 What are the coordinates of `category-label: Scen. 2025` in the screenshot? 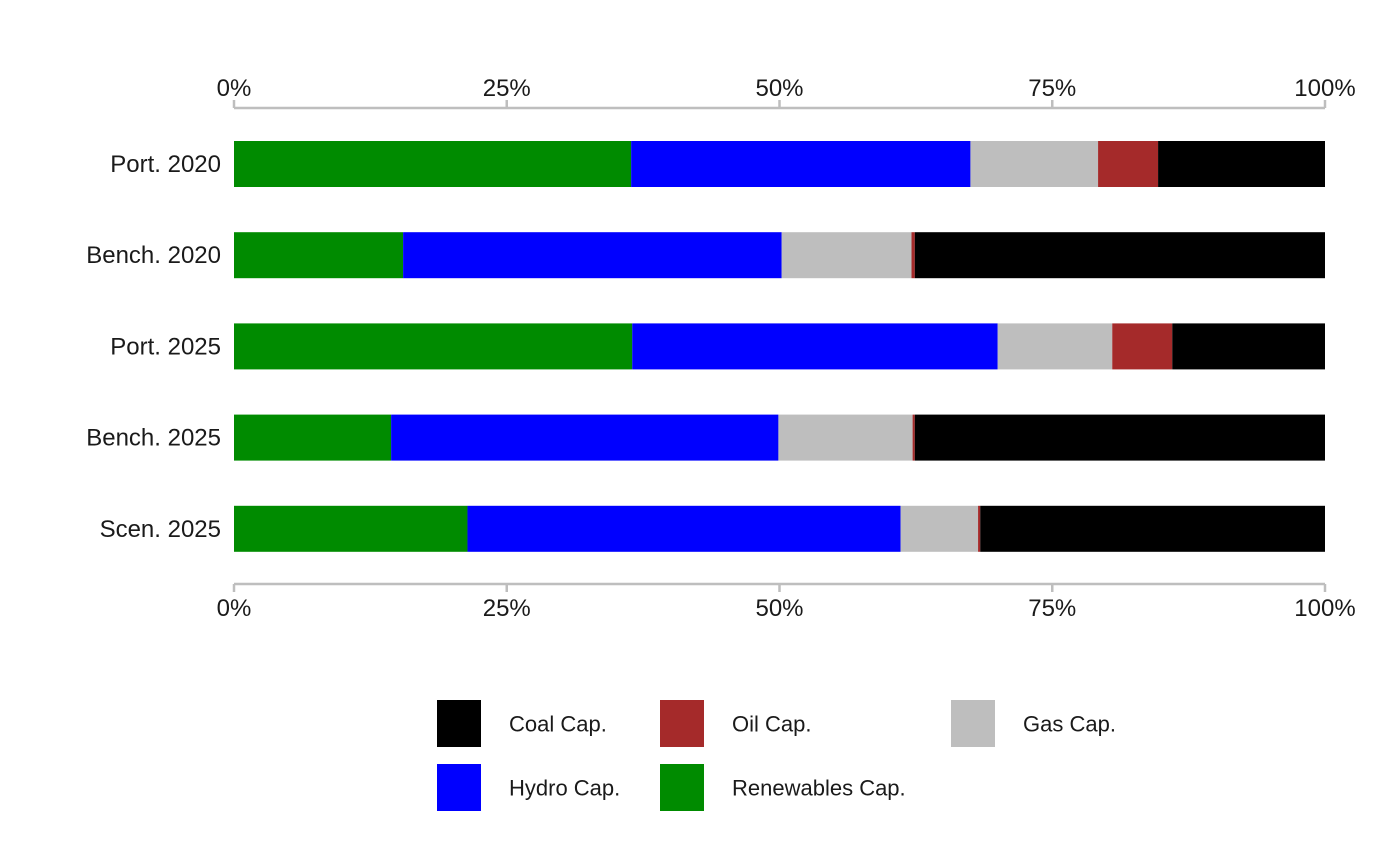 It's located at (160, 529).